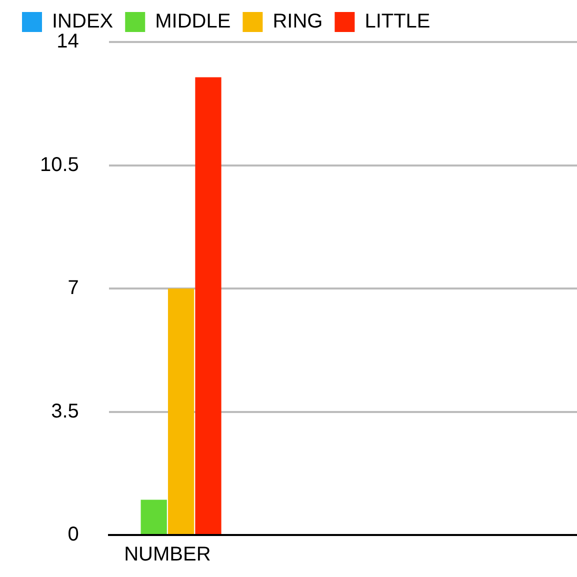 The width and height of the screenshot is (577, 577). I want to click on y-tick-label: 14, so click(67, 41).